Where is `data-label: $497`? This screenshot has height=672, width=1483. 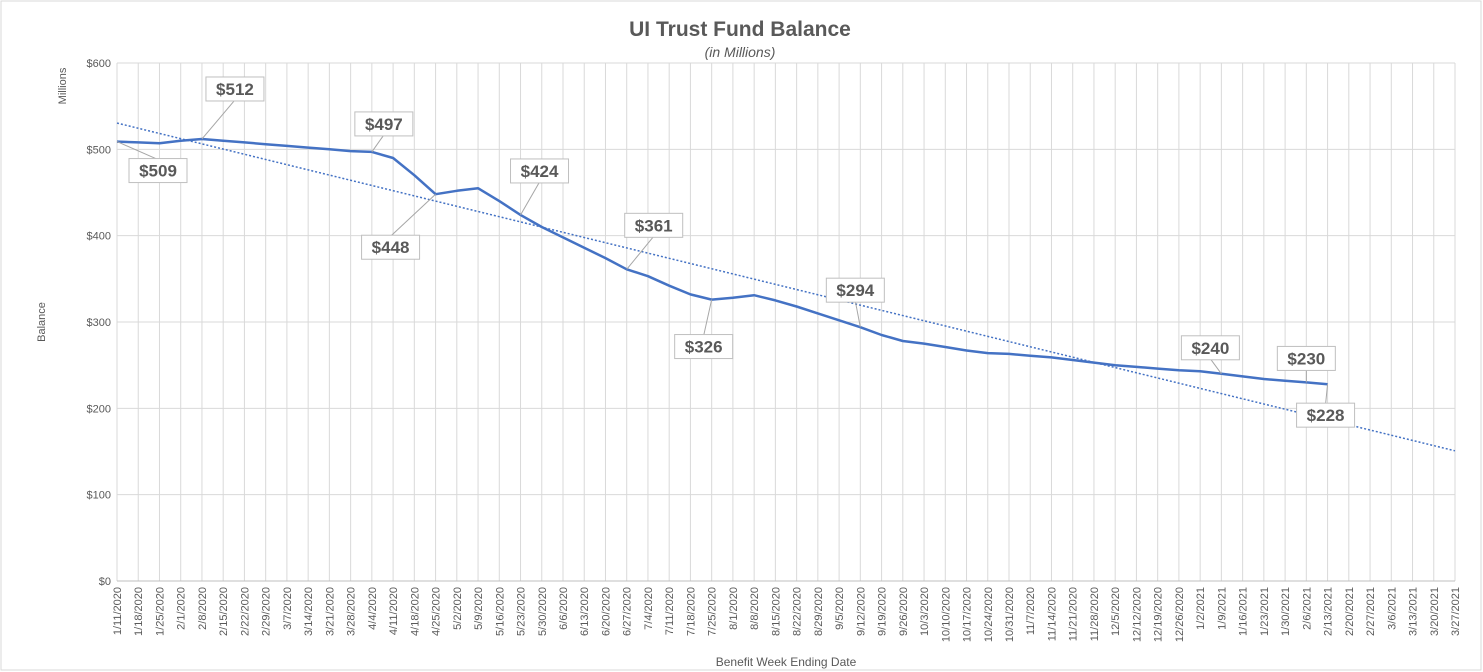
data-label: $497 is located at coordinates (384, 124).